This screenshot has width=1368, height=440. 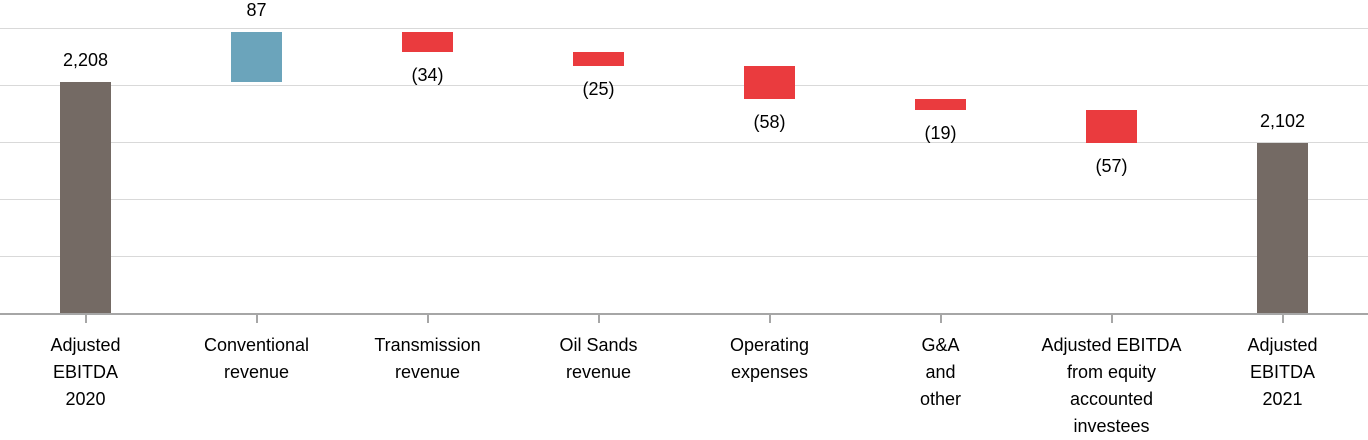 I want to click on bar-value-label: (19), so click(x=940, y=133).